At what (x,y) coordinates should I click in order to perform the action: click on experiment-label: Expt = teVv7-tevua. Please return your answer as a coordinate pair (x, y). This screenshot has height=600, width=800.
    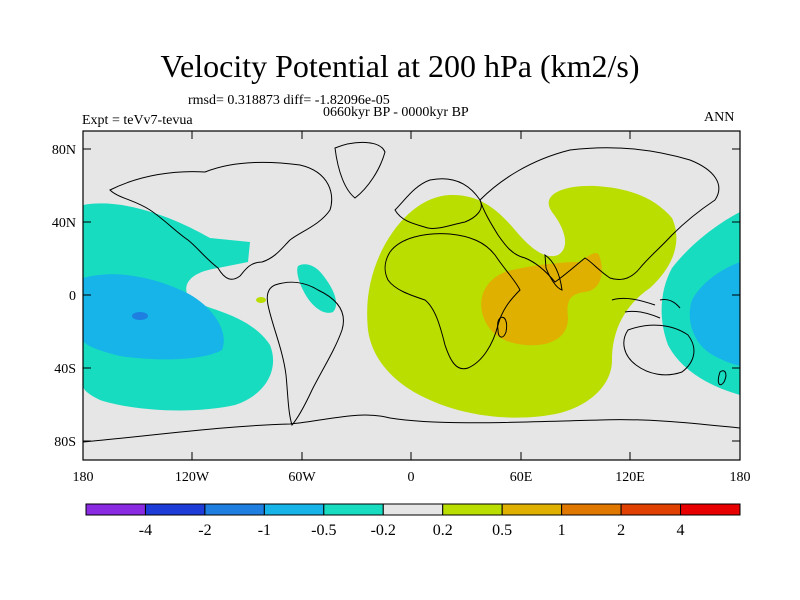
    Looking at the image, I should click on (137, 120).